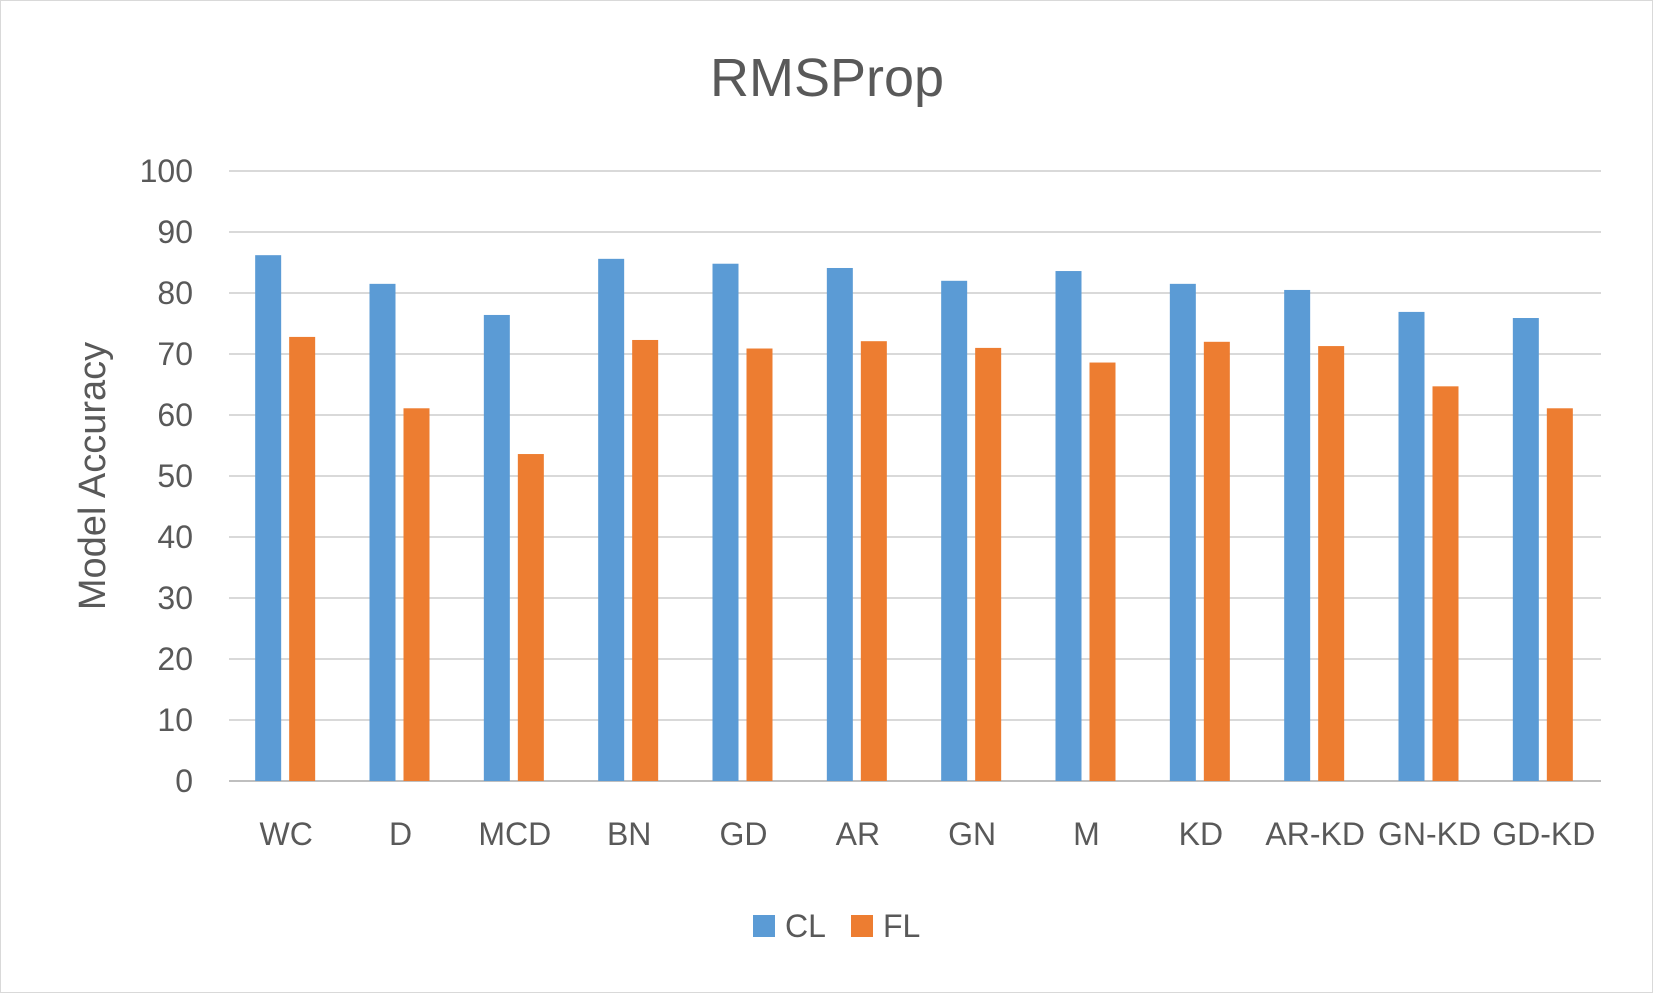 The width and height of the screenshot is (1653, 994). What do you see at coordinates (839, 524) in the screenshot?
I see `bar-cl-ar` at bounding box center [839, 524].